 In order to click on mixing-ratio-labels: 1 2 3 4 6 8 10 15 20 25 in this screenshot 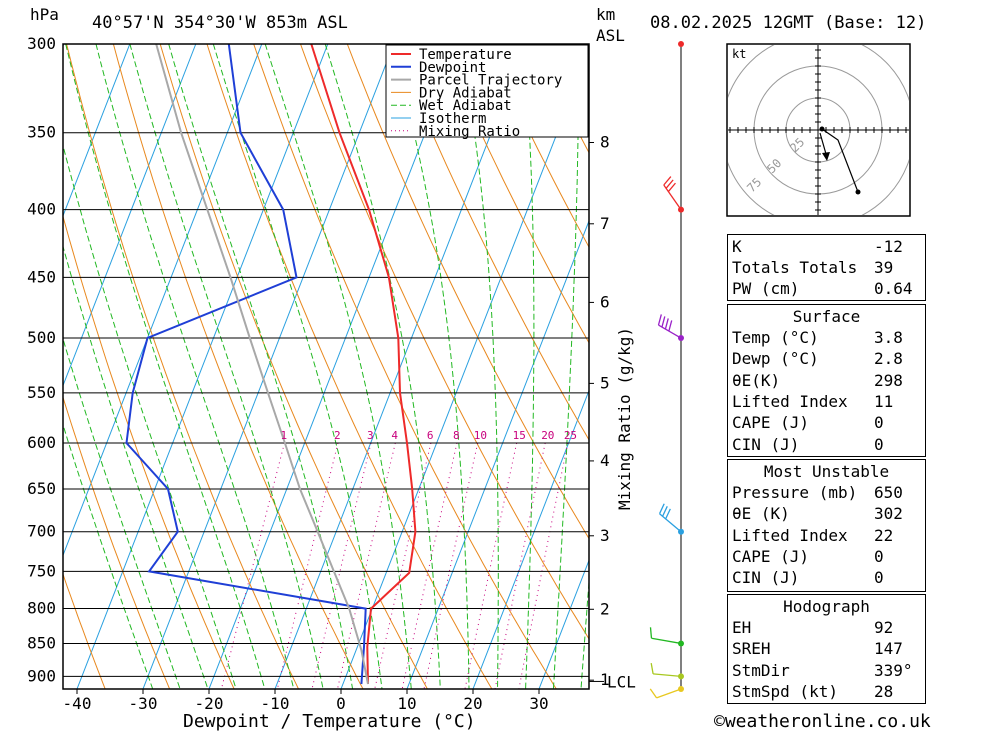, I will do `click(429, 435)`.